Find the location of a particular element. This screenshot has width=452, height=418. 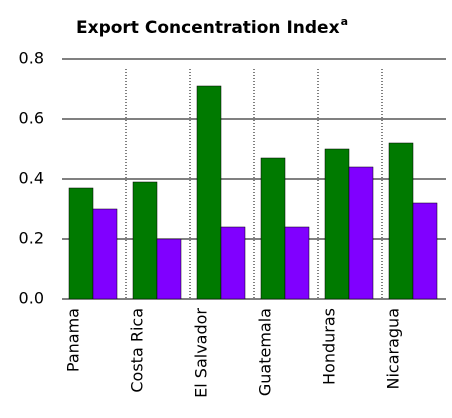

x-tick-label: Honduras is located at coordinates (329, 346).